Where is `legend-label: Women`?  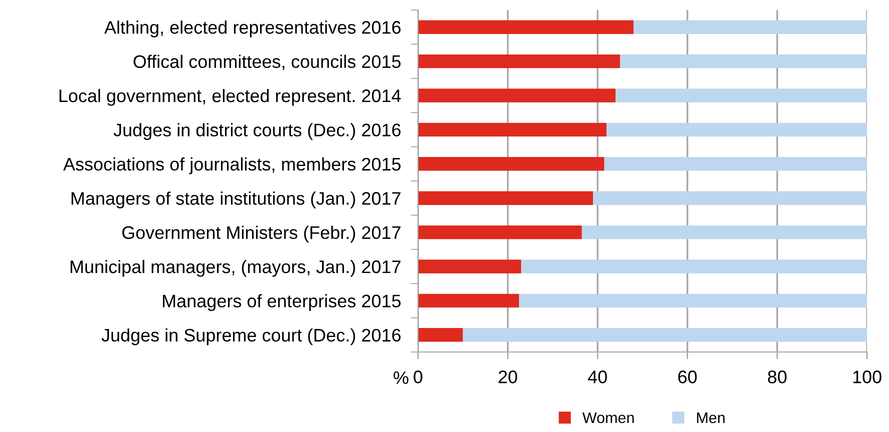
legend-label: Women is located at coordinates (608, 418).